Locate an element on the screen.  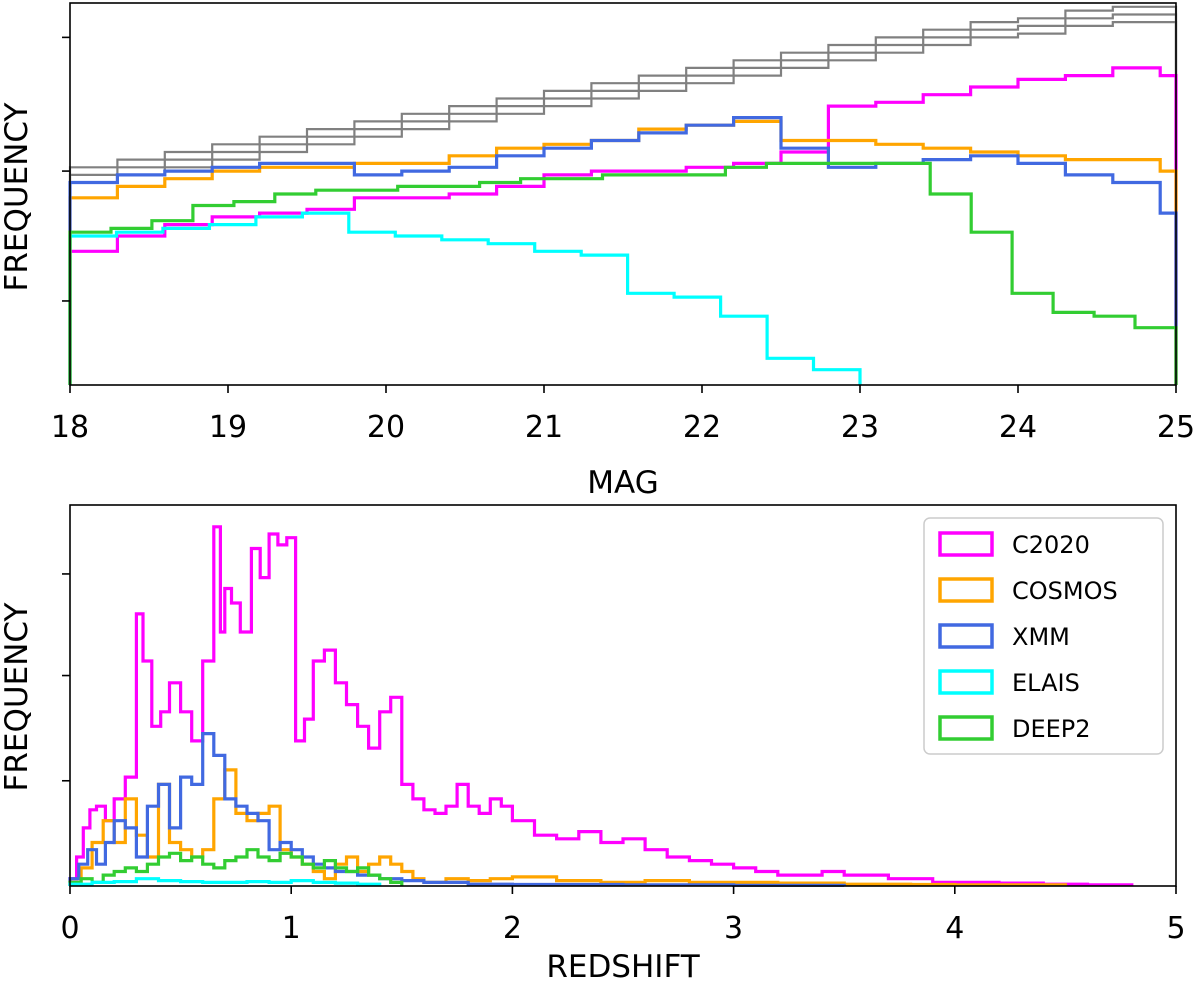
redshift-series-cosmos is located at coordinates (567, 827).